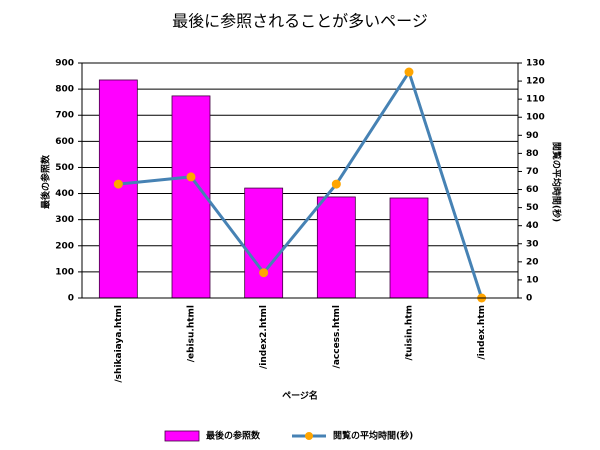 This screenshot has height=450, width=600. Describe the element at coordinates (300, 396) in the screenshot. I see `x-axis-label: ページ名` at that location.